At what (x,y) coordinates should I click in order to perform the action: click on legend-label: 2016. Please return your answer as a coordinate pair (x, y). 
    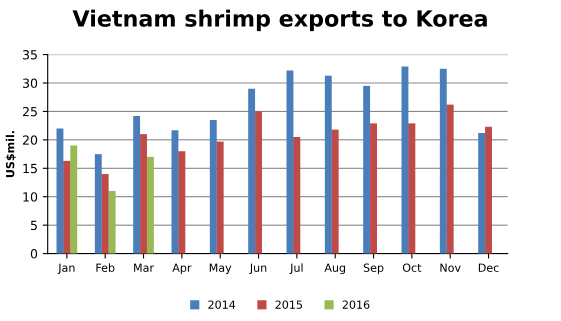
    Looking at the image, I should click on (356, 304).